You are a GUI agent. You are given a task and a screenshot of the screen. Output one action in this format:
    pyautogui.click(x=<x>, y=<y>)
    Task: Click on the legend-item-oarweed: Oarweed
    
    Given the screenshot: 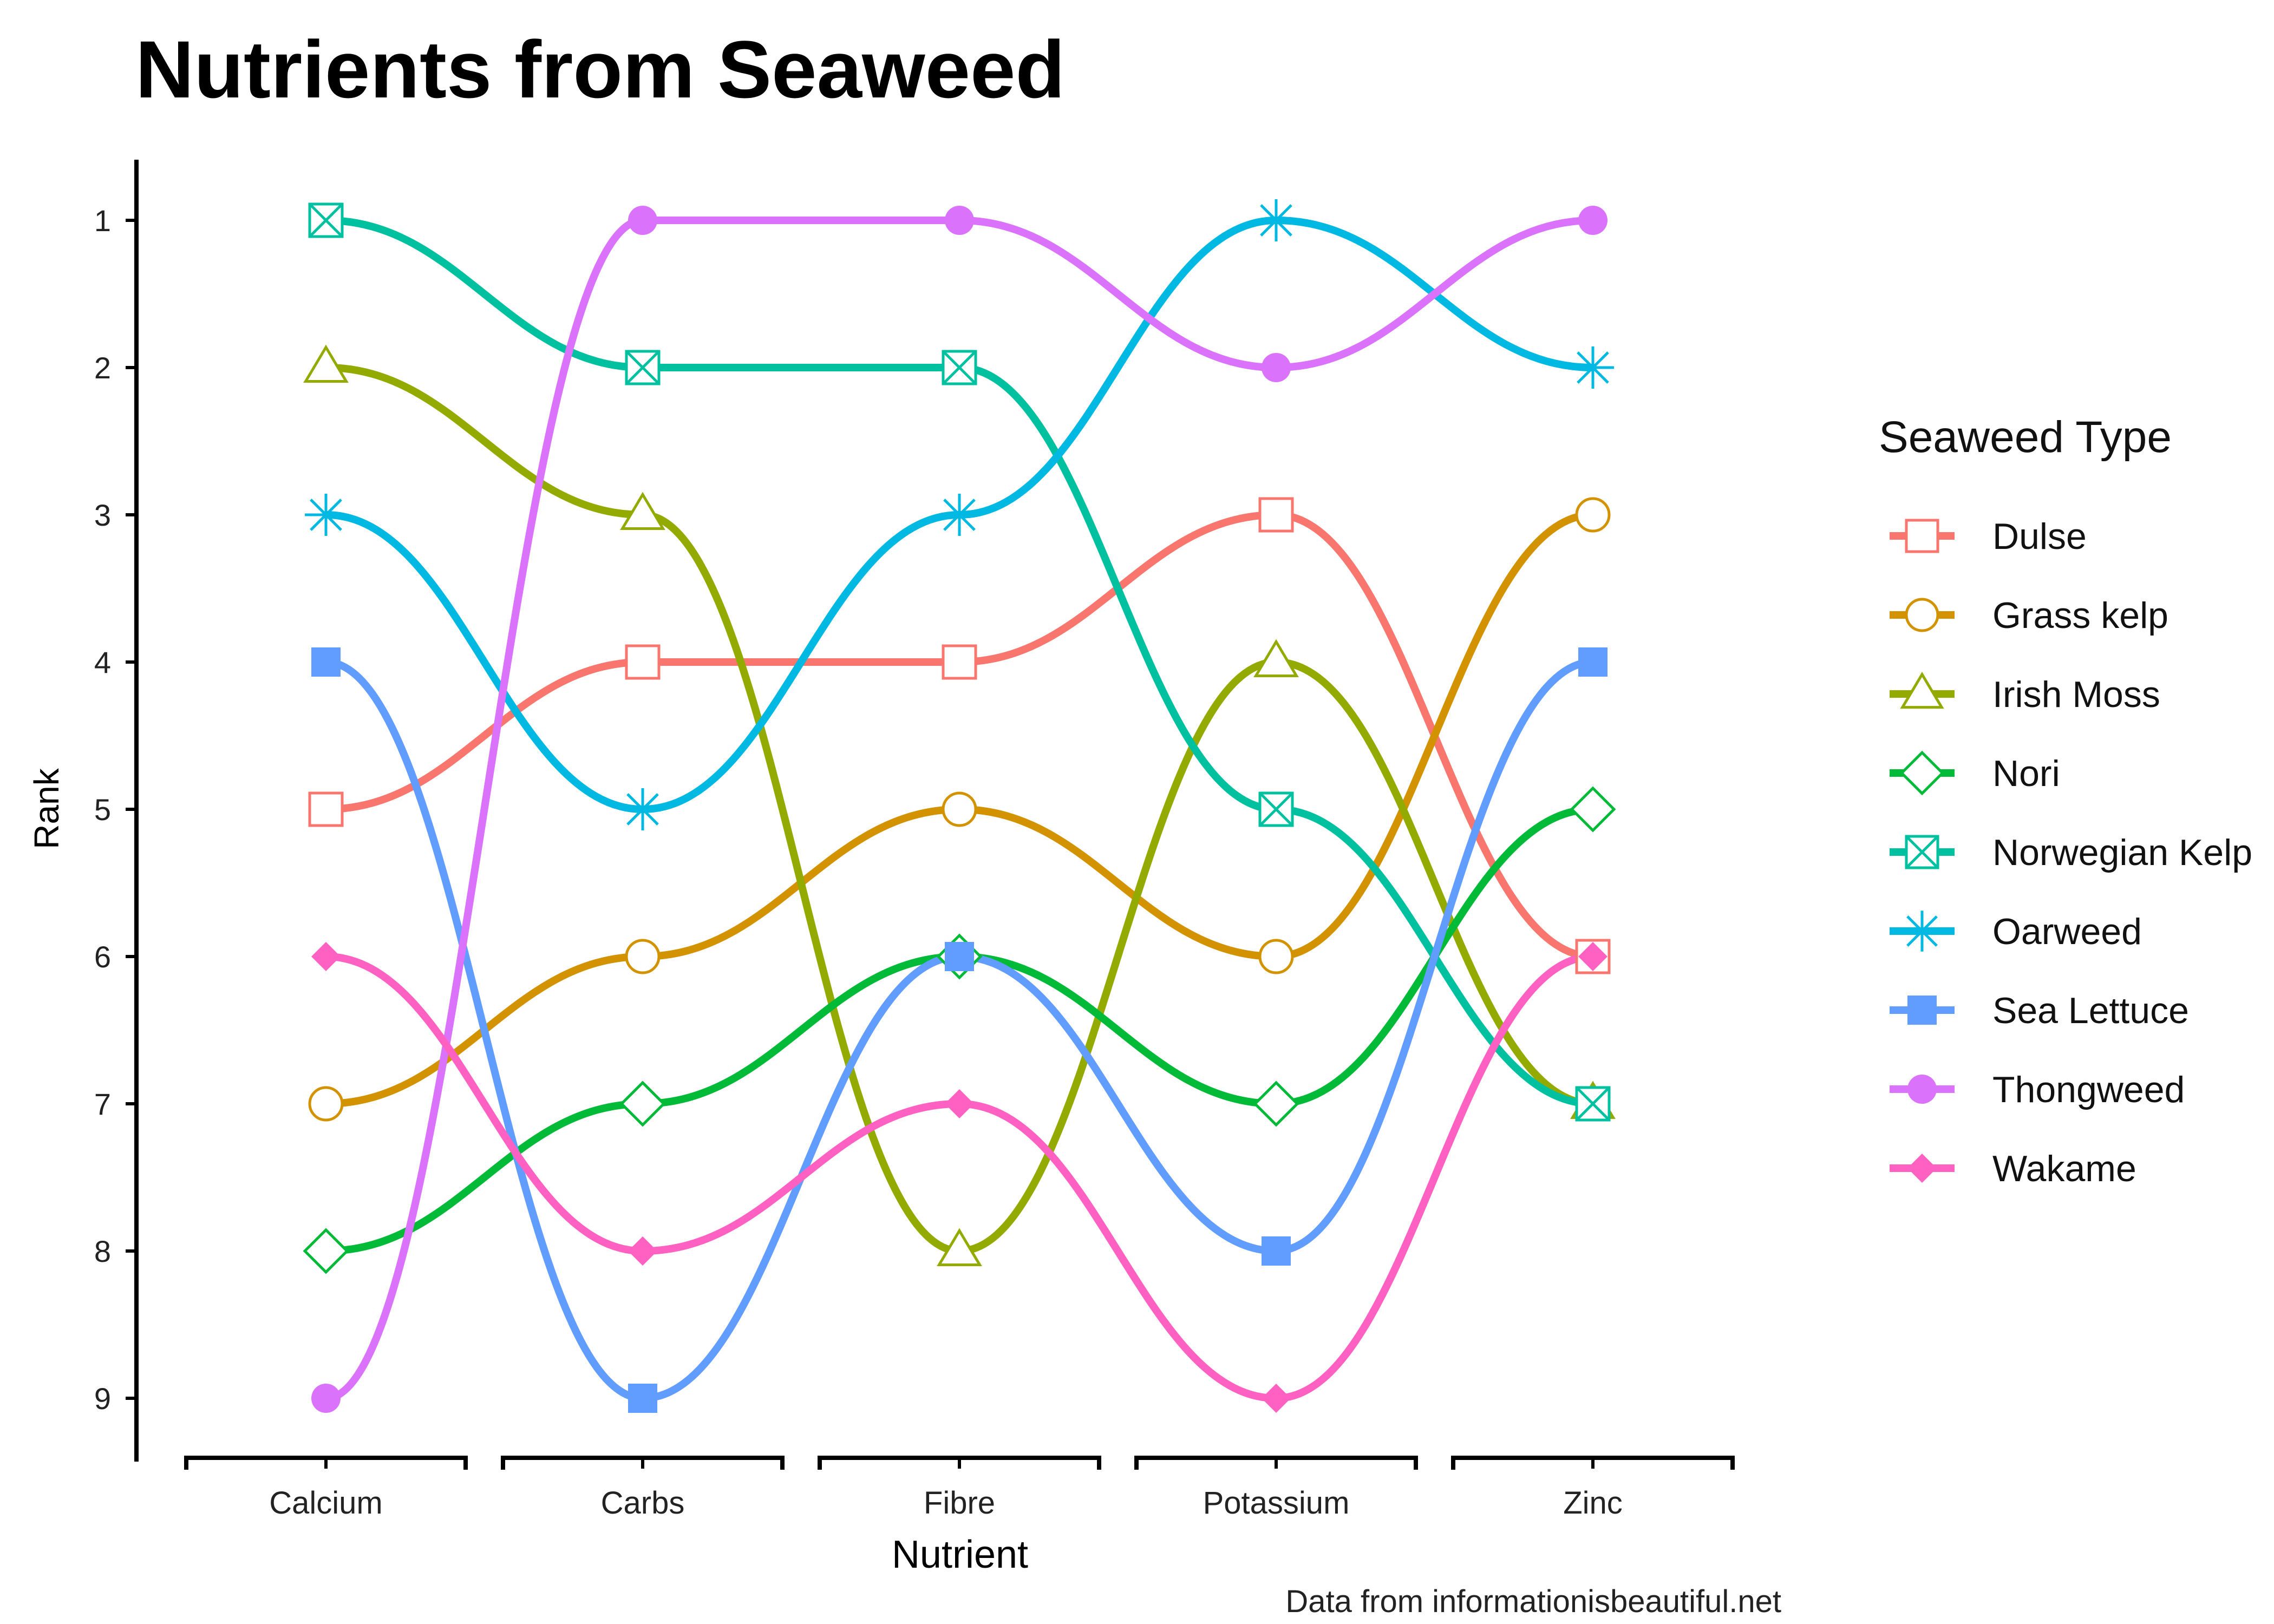 What is the action you would take?
    pyautogui.click(x=2016, y=932)
    